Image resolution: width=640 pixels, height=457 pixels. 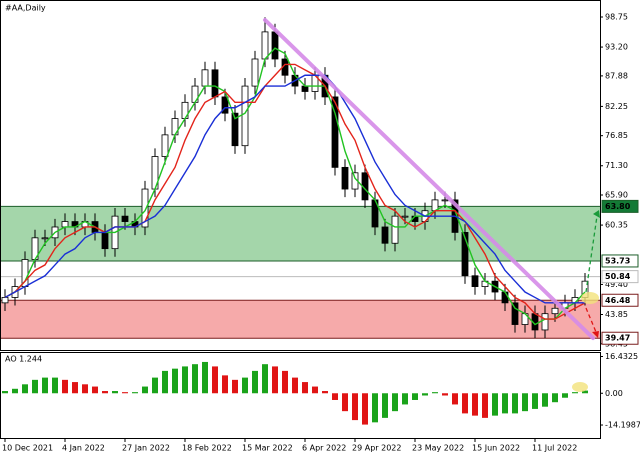 What do you see at coordinates (616, 284) in the screenshot?
I see `y-tick-label: 49.40` at bounding box center [616, 284].